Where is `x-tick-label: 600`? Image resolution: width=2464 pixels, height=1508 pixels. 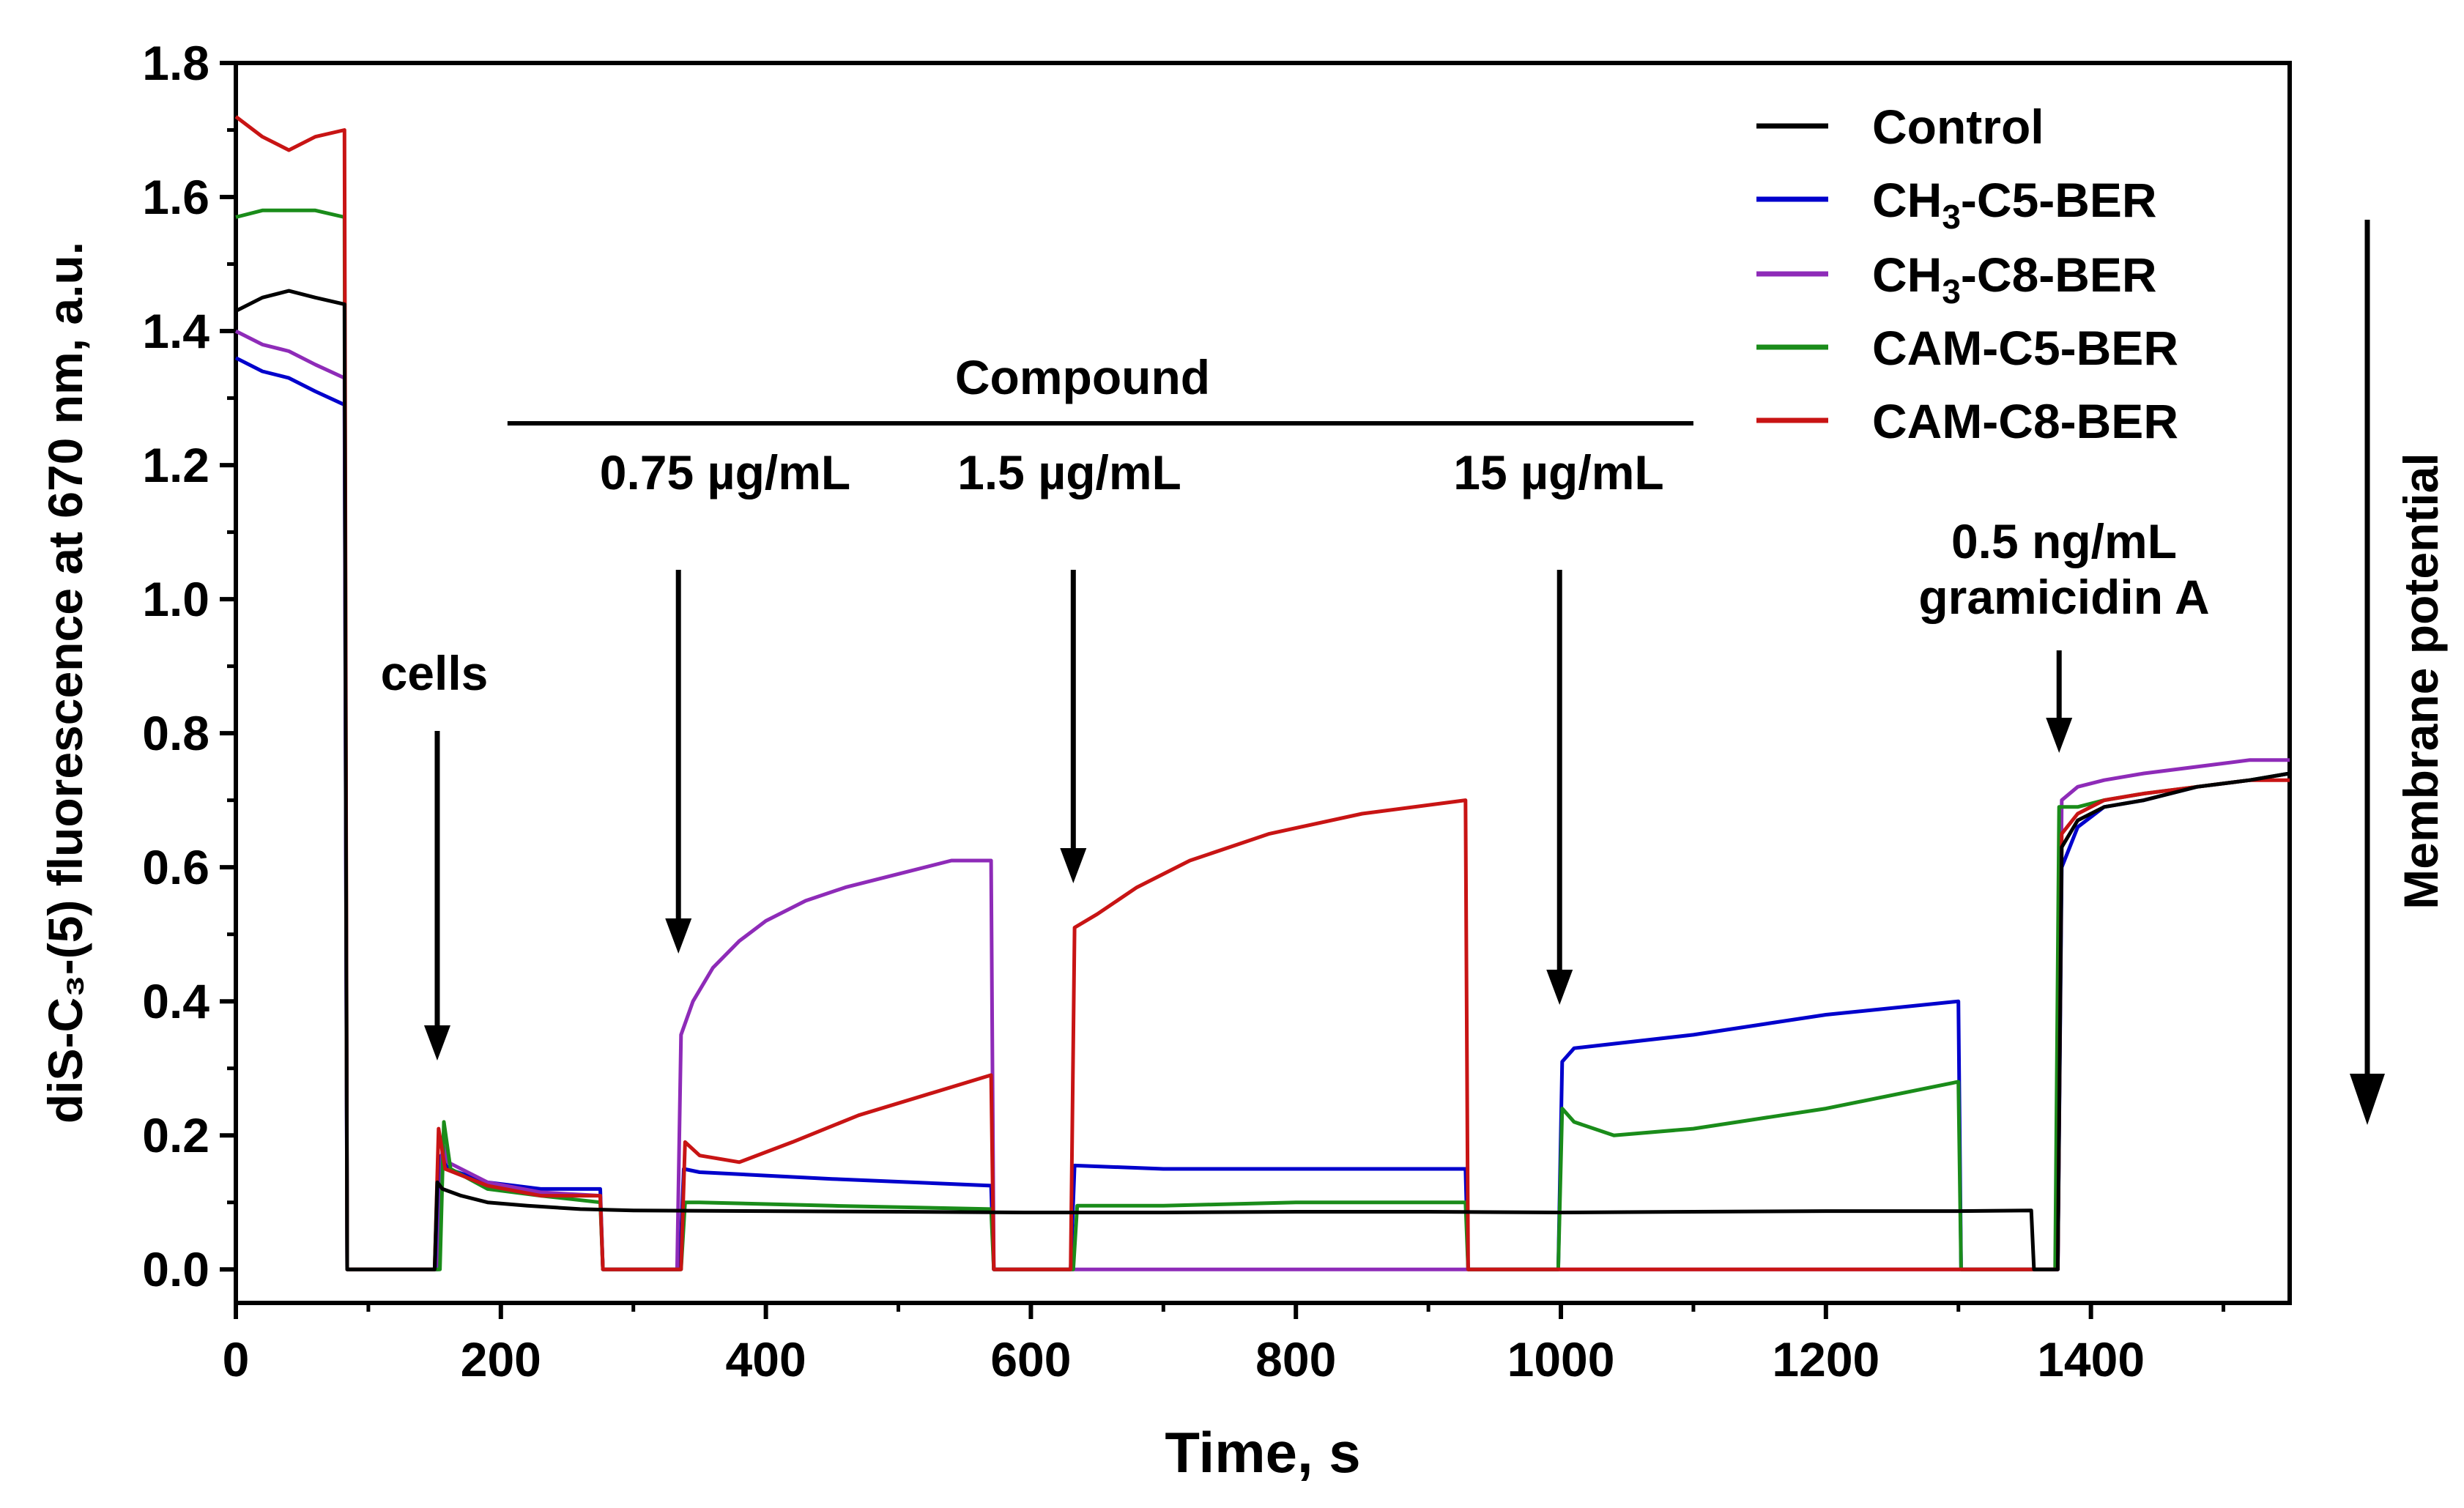
x-tick-label: 600 is located at coordinates (1030, 1359).